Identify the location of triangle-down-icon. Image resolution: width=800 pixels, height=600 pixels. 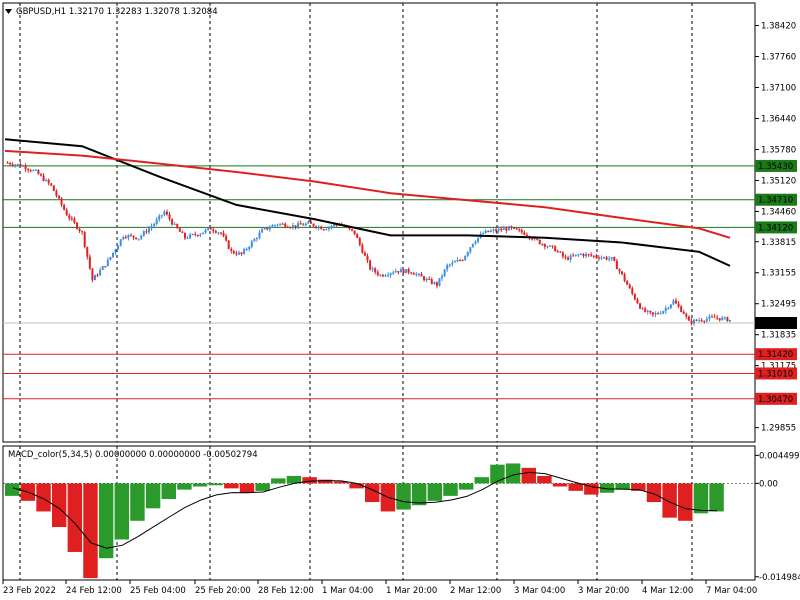
(8, 11).